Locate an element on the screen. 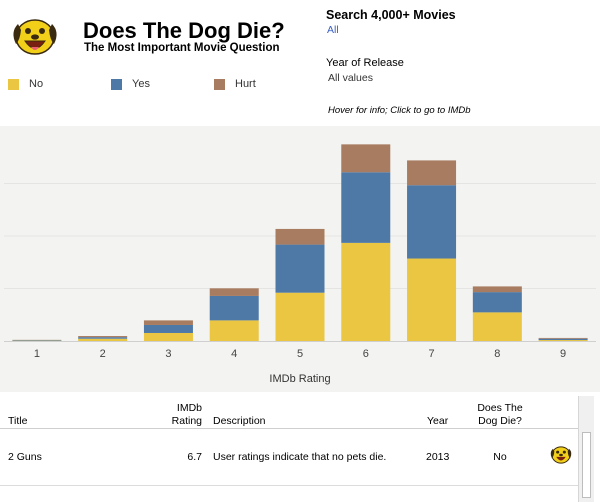  legend-swatch-hurt is located at coordinates (219, 84).